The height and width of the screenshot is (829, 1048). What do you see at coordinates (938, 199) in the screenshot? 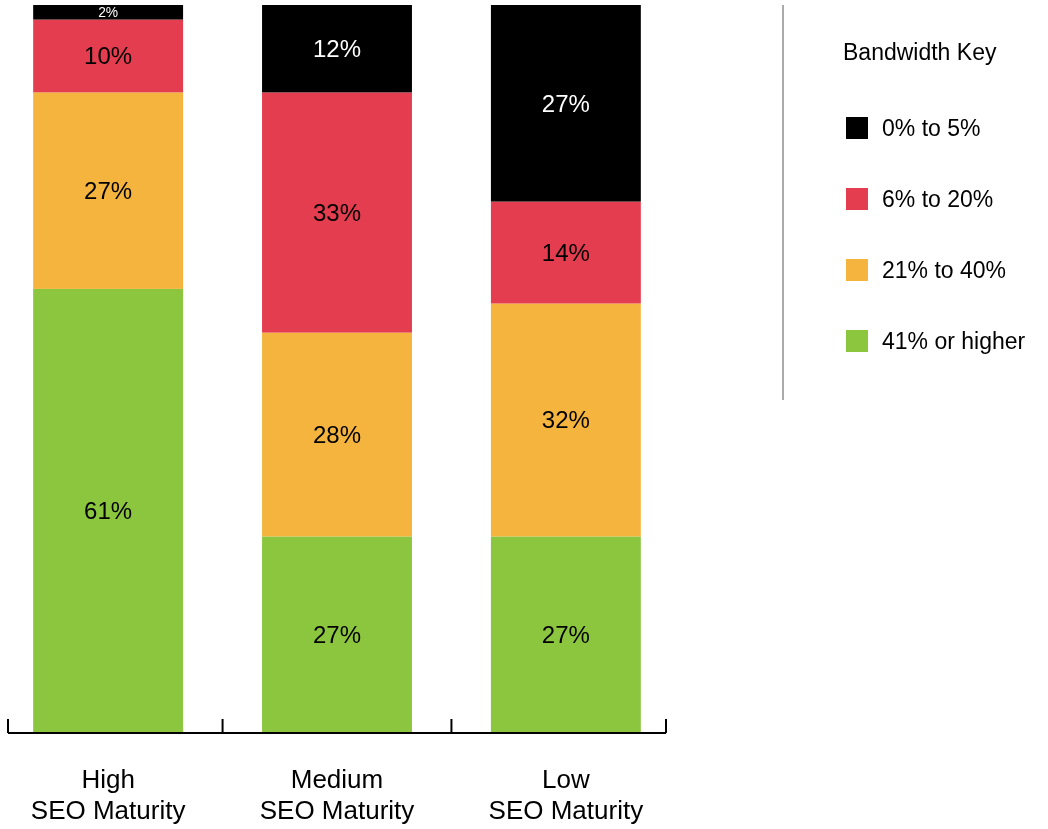
I see `legend-label: 6% to 20%` at bounding box center [938, 199].